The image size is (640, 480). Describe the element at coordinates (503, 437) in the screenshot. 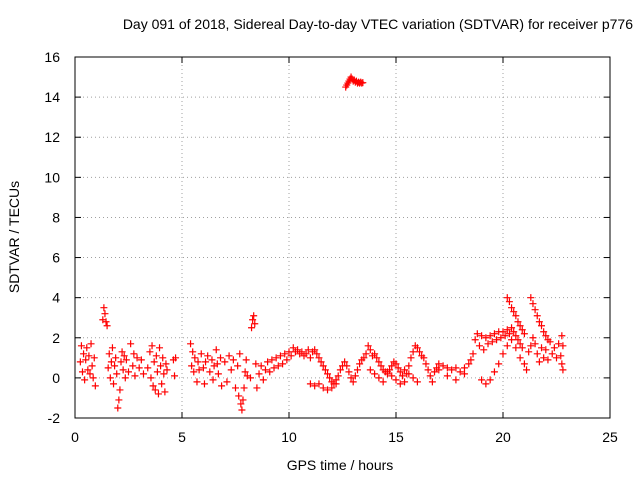

I see `x-tick-label: 20` at that location.